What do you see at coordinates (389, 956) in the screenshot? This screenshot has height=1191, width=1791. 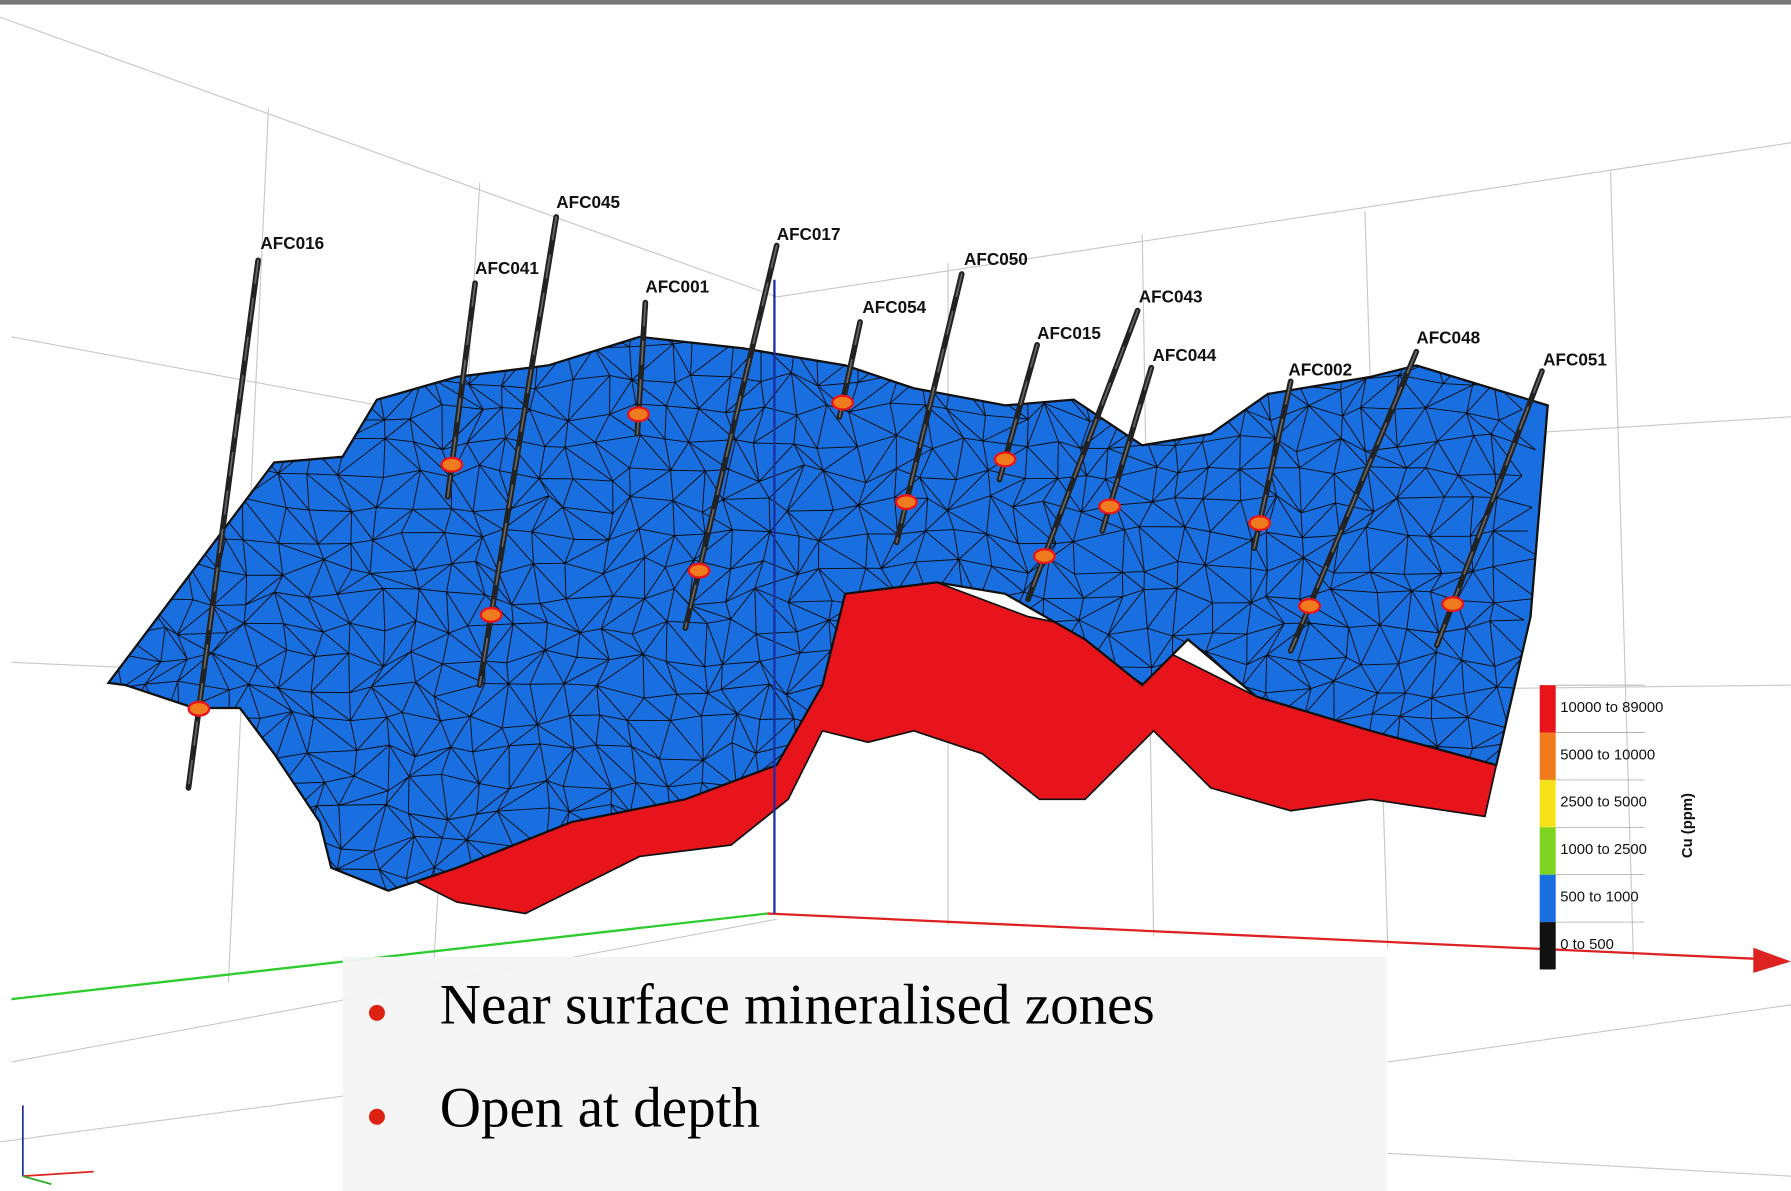 I see `y-axis` at bounding box center [389, 956].